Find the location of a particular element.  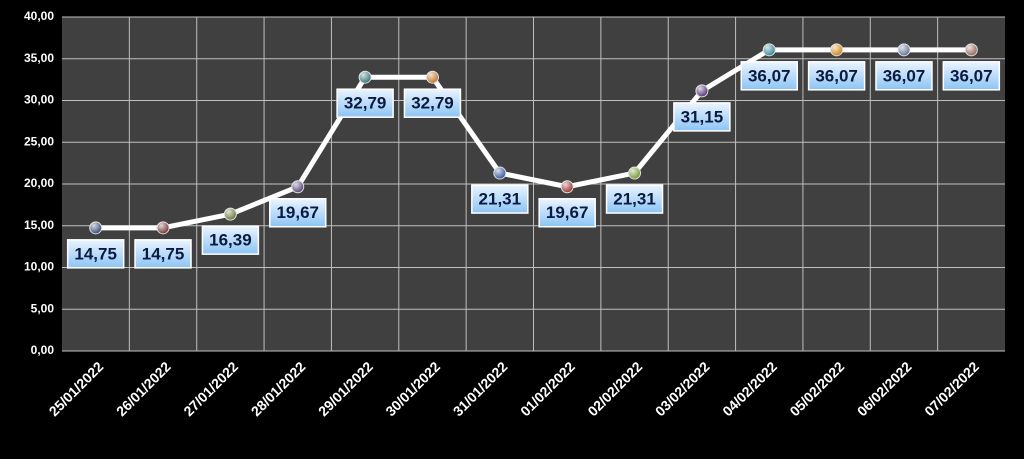

data-label: 16,39 is located at coordinates (230, 240).